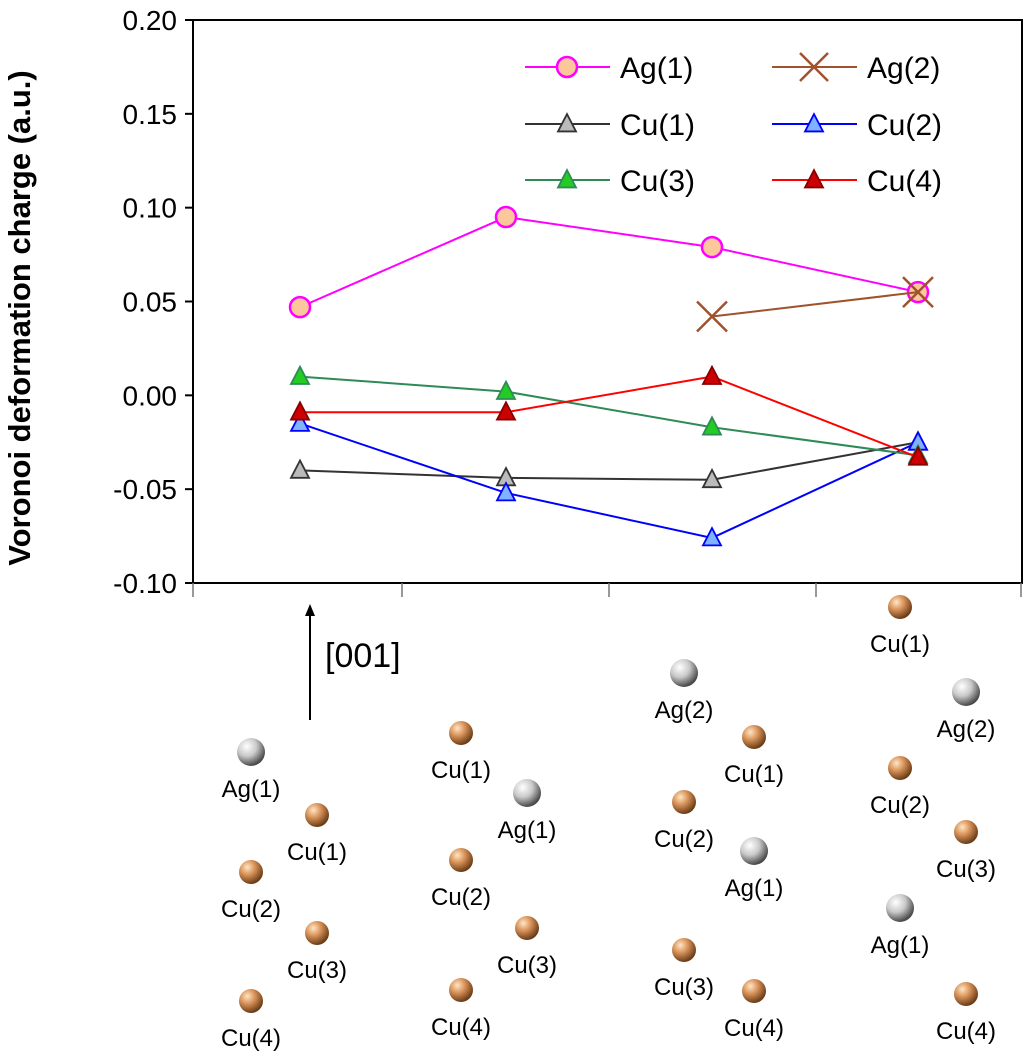 The width and height of the screenshot is (1024, 1058). Describe the element at coordinates (857, 125) in the screenshot. I see `legend-item: Cu(2)` at that location.